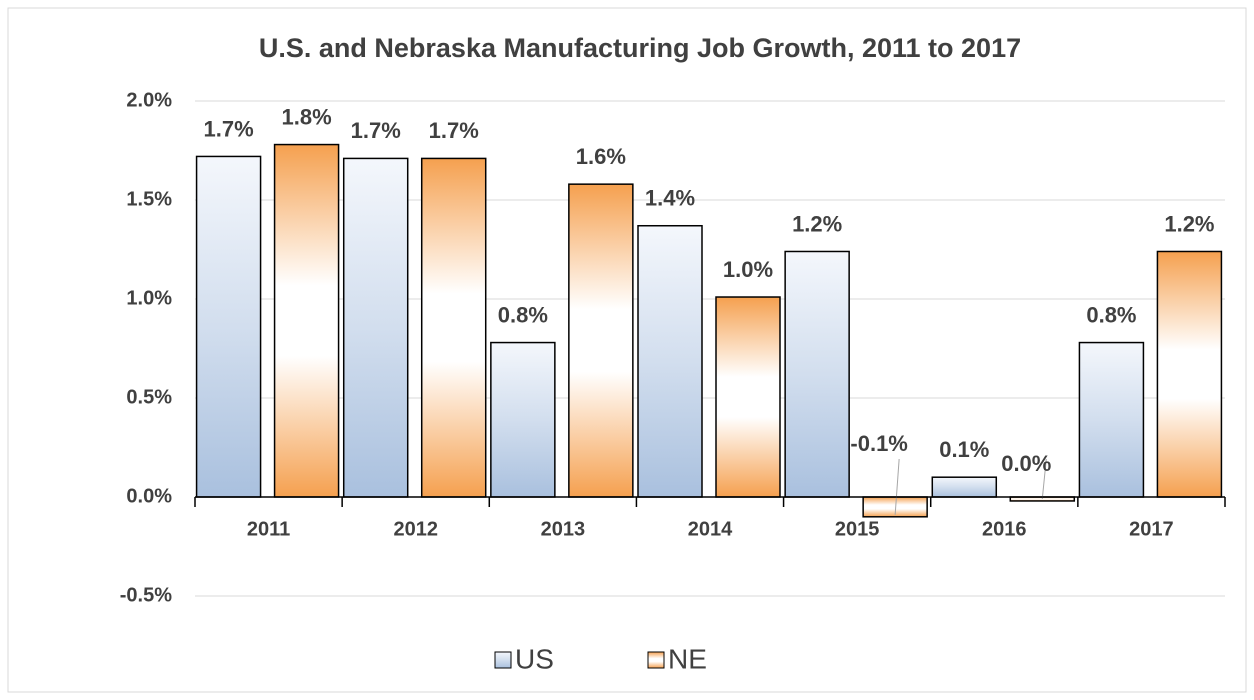 The height and width of the screenshot is (700, 1254). Describe the element at coordinates (149, 298) in the screenshot. I see `y-tick-label: 1.0%` at that location.